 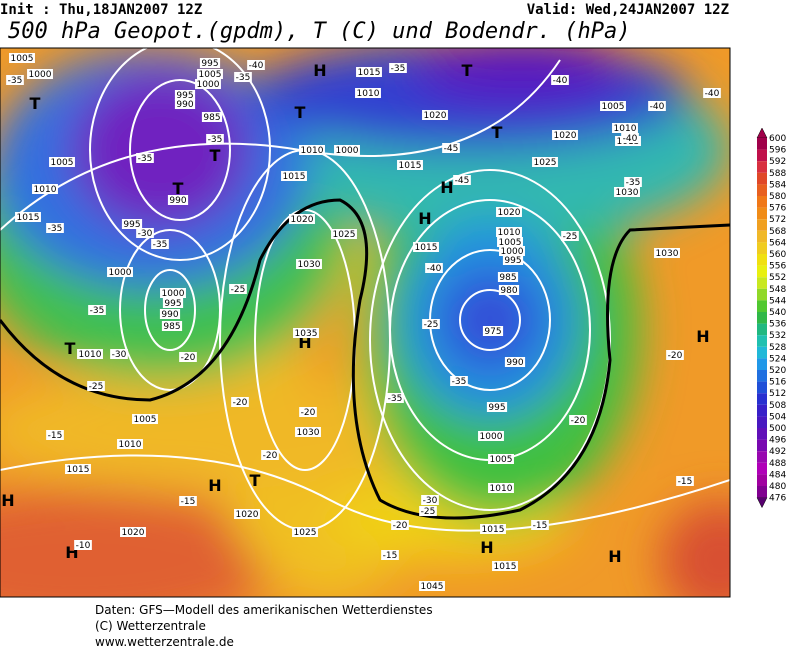 I want to click on colorbar-label: 576, so click(x=777, y=209).